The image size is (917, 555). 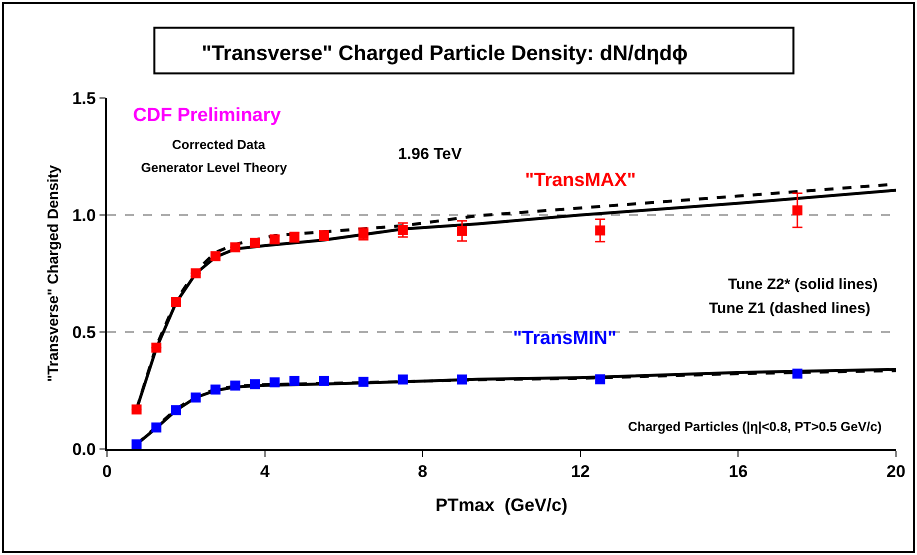 I want to click on x-axis-title: PTmax (GeV/c), so click(x=501, y=504).